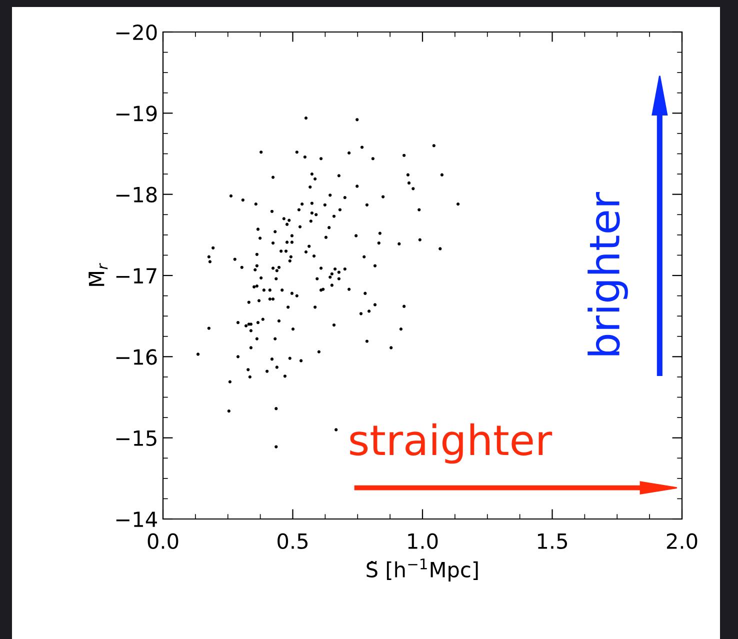  Describe the element at coordinates (682, 541) in the screenshot. I see `x-tick-label: 2.0` at that location.